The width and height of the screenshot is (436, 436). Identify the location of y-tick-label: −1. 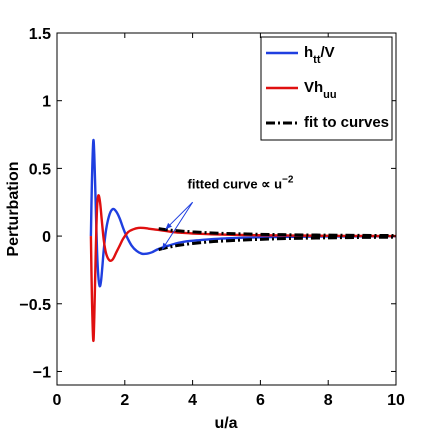
(42, 372).